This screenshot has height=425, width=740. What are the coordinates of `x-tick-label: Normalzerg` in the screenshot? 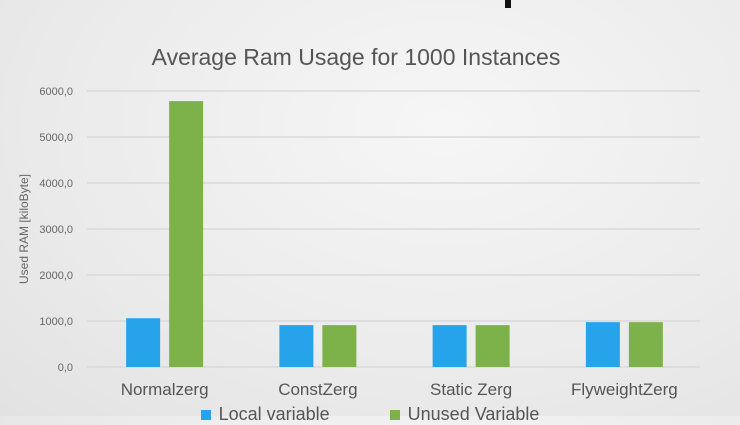 It's located at (165, 389).